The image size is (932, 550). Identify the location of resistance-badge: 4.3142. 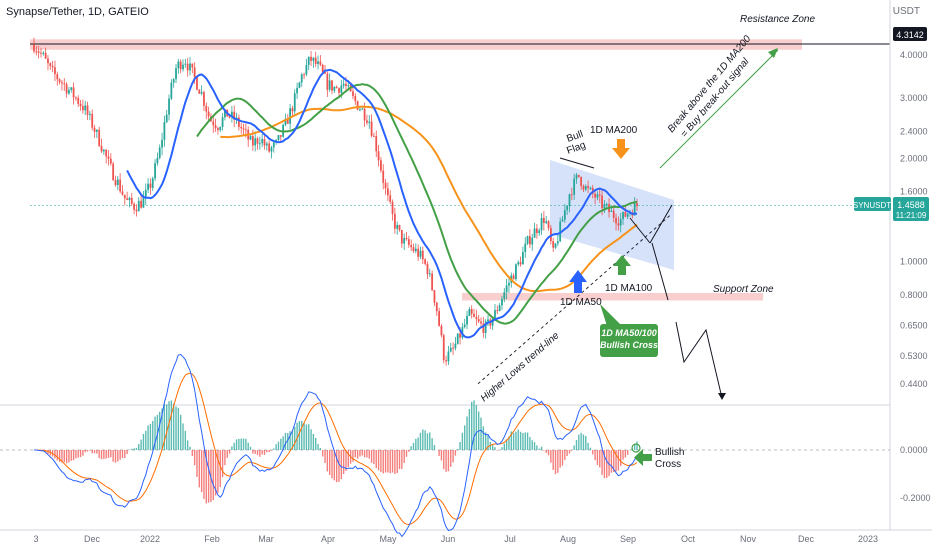
(910, 34).